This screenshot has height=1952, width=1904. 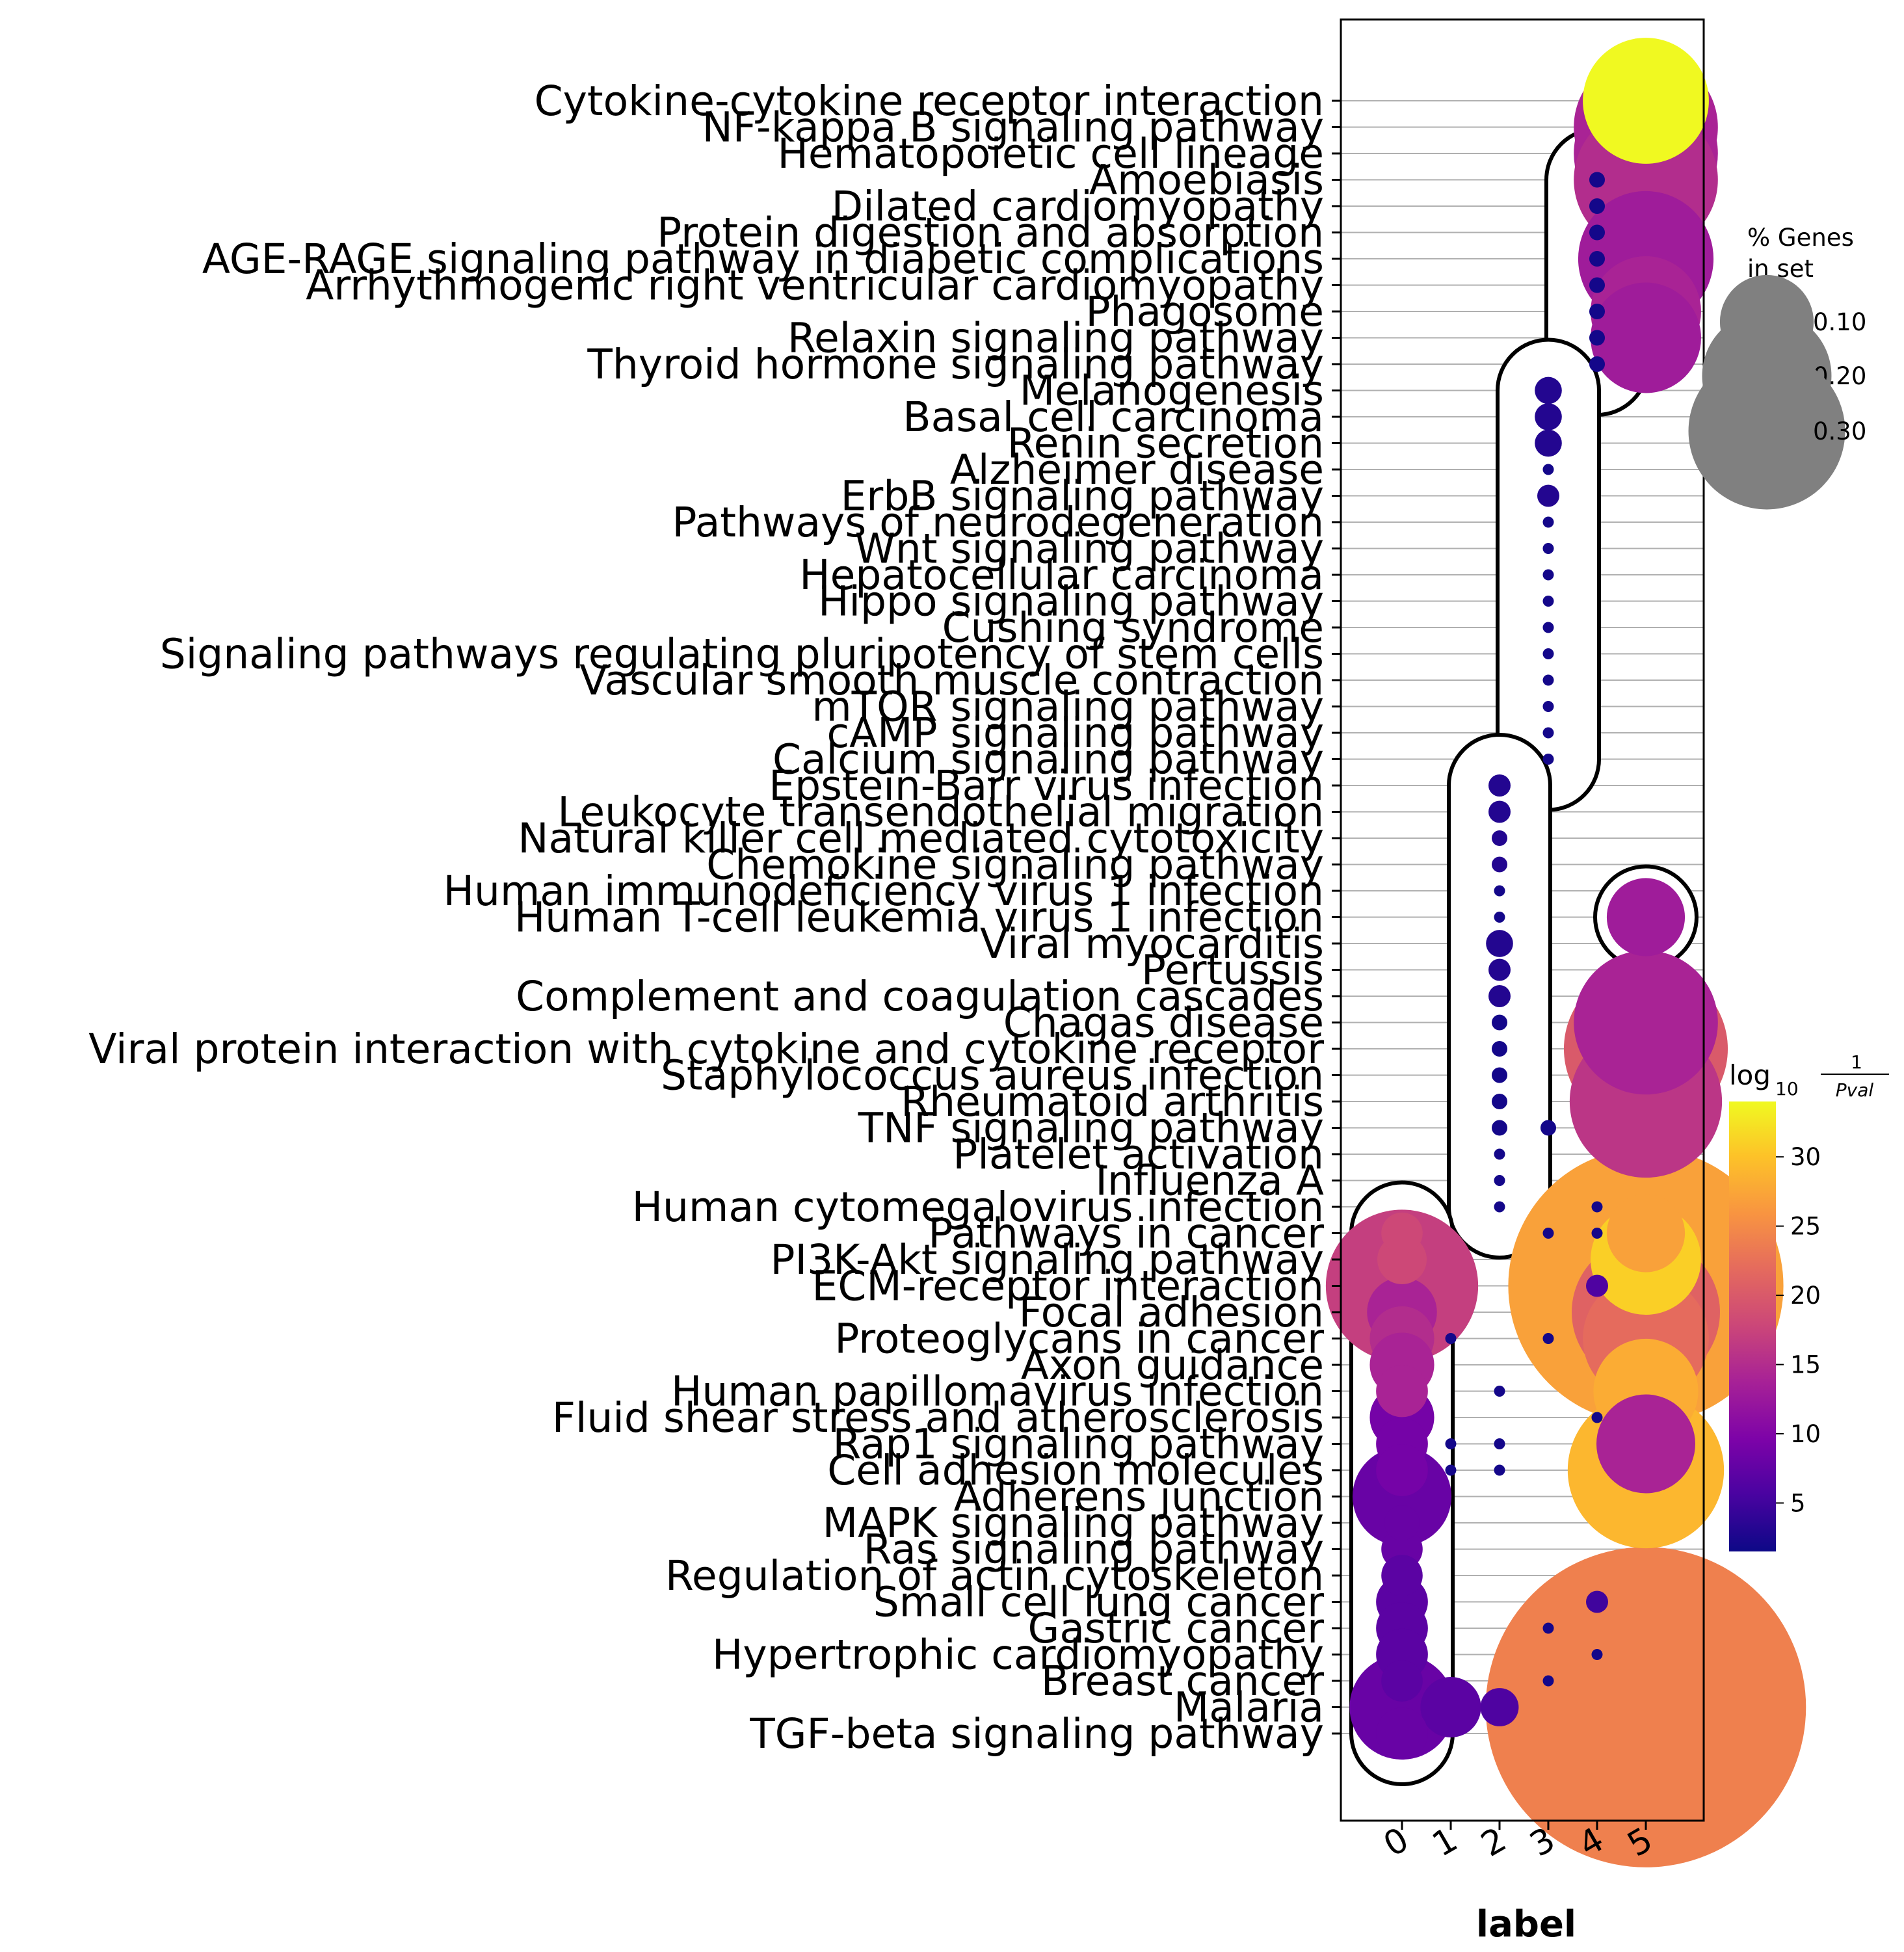 I want to click on colorbar-tick-label: 20, so click(x=1805, y=1296).